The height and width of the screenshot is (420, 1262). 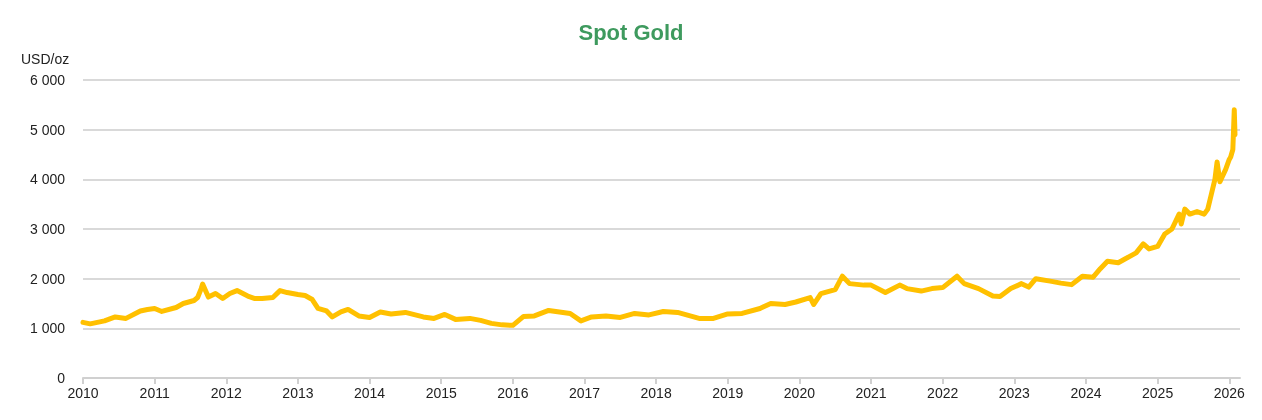 I want to click on y-tick-label: 4 000, so click(x=47, y=179).